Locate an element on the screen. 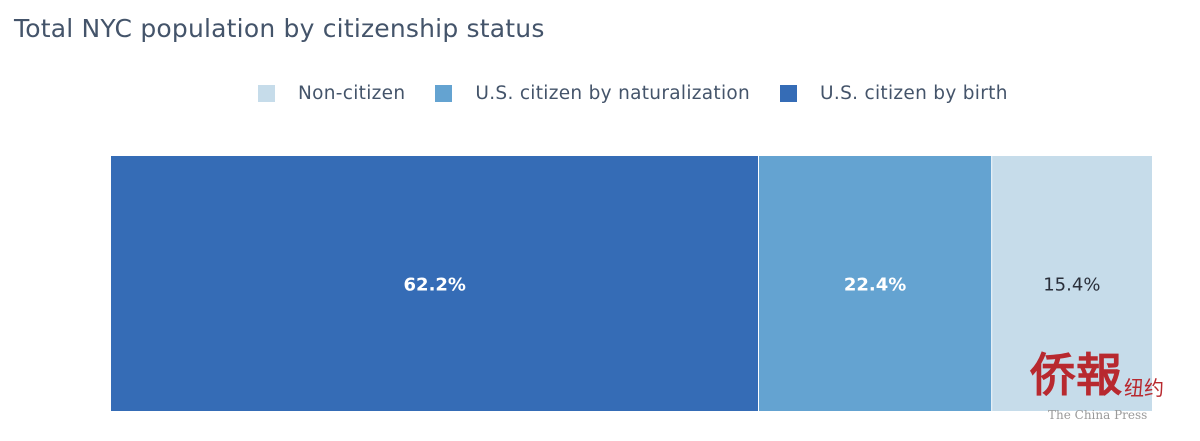 This screenshot has height=441, width=1200. legend-item-by-birth: U.S. citizen by birth is located at coordinates (894, 93).